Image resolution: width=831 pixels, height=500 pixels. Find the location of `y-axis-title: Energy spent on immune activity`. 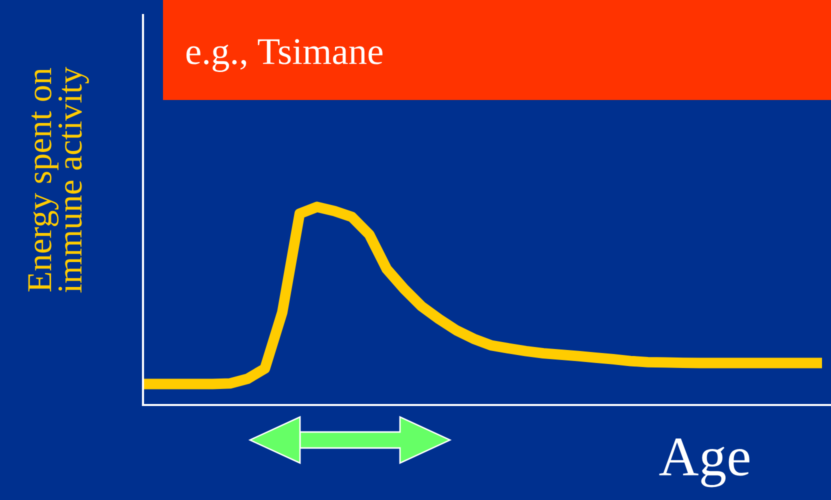

y-axis-title: Energy spent on immune activity is located at coordinates (58, 179).